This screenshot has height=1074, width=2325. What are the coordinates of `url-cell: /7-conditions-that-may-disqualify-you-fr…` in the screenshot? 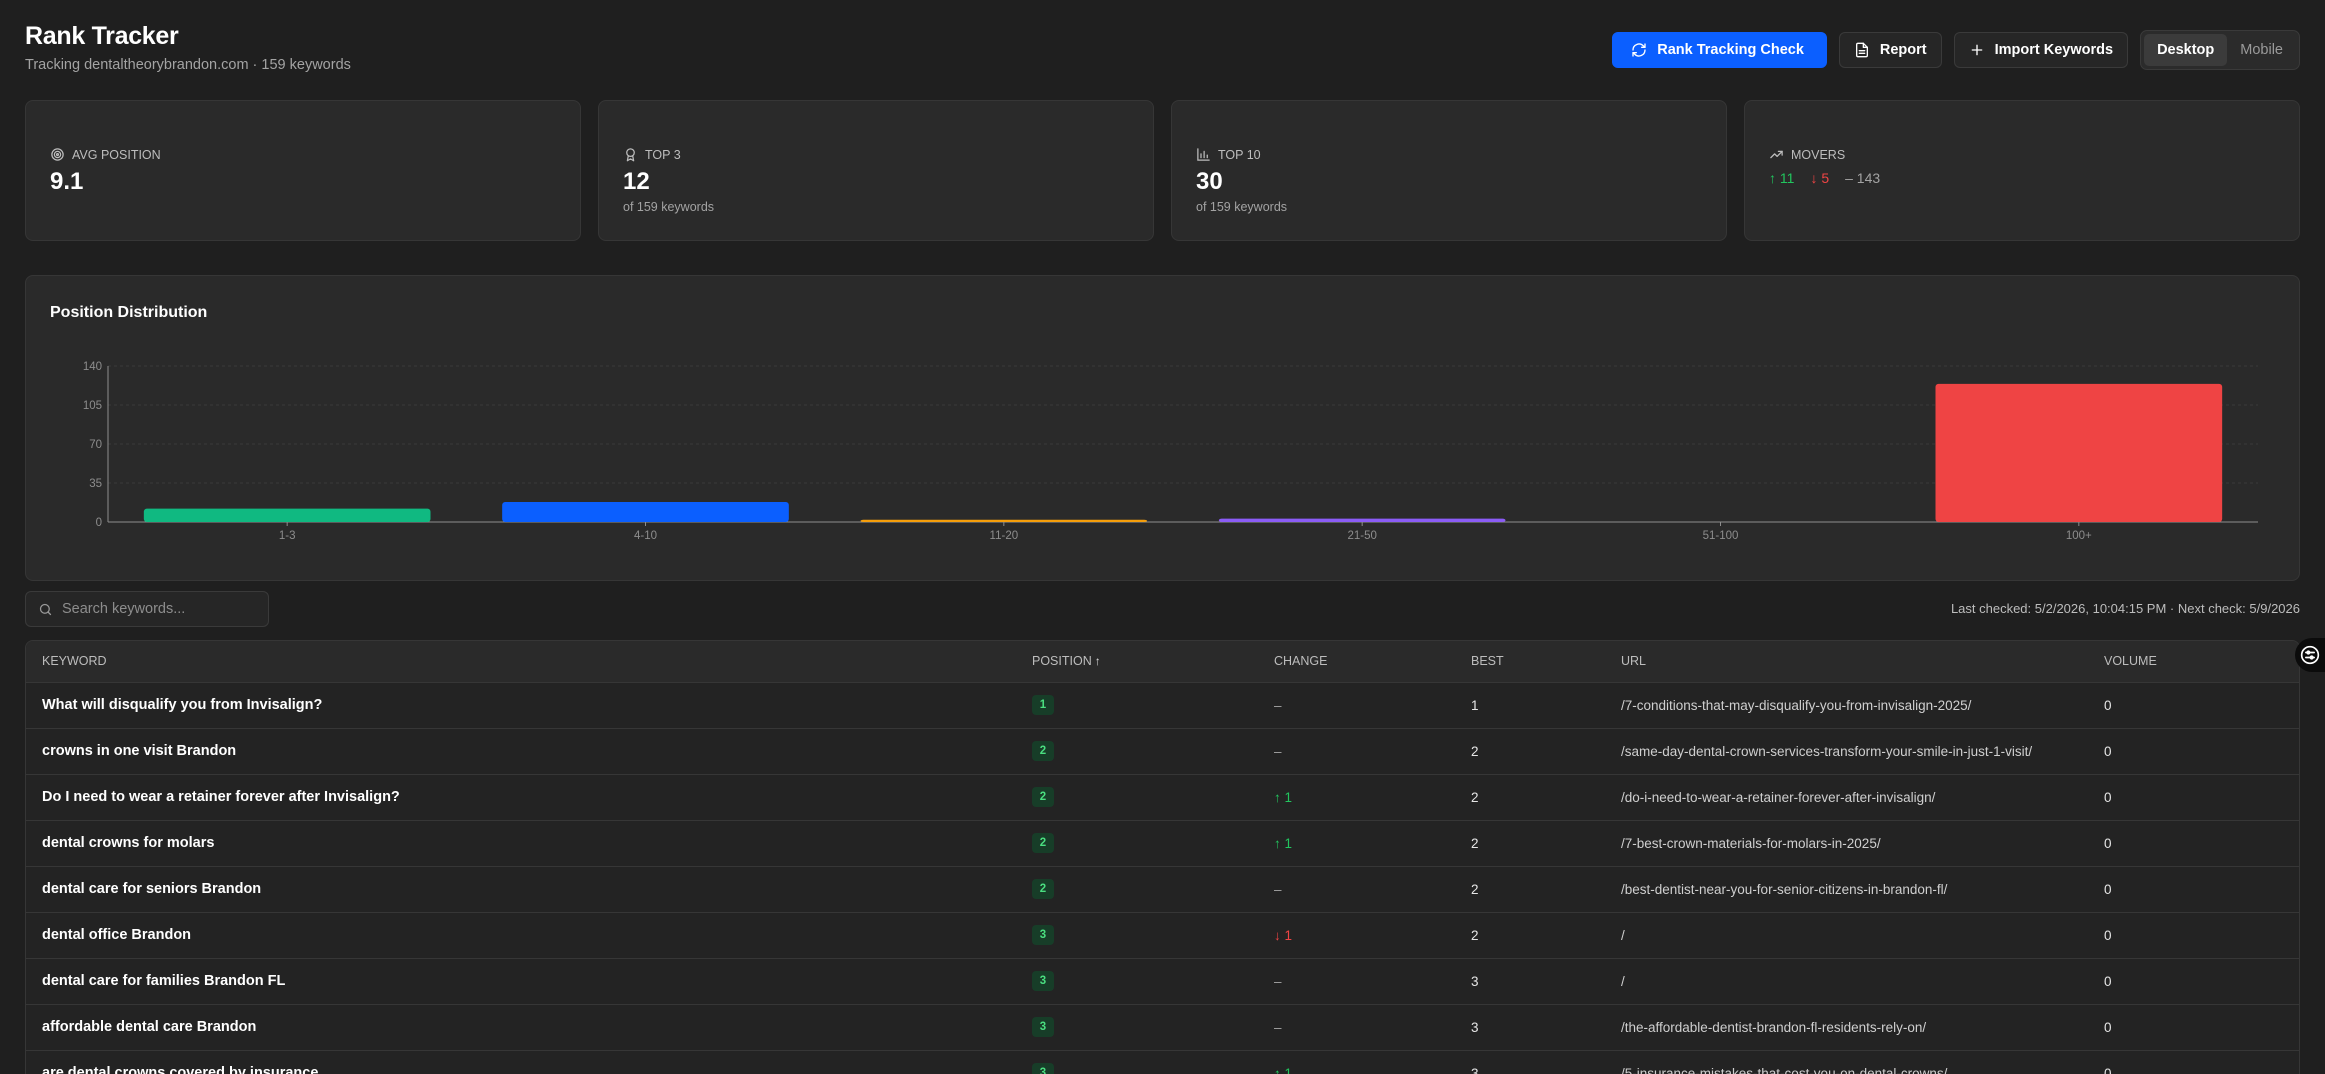 It's located at (1846, 705).